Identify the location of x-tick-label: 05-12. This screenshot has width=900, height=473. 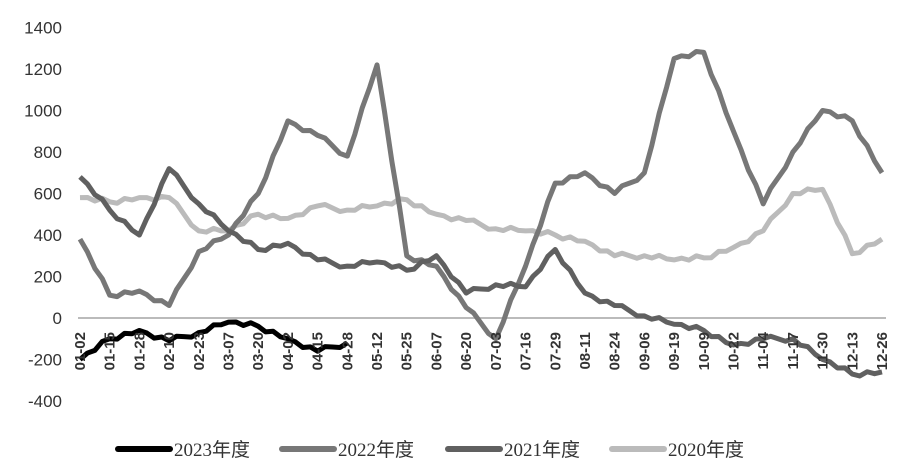
(377, 351).